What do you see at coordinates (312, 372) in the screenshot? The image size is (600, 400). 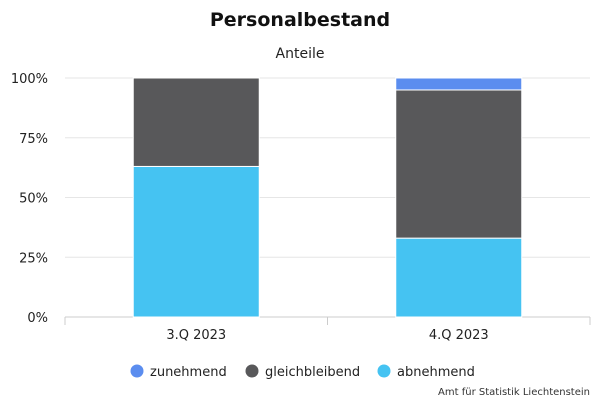 I see `legend-label: gleichbleibend` at bounding box center [312, 372].